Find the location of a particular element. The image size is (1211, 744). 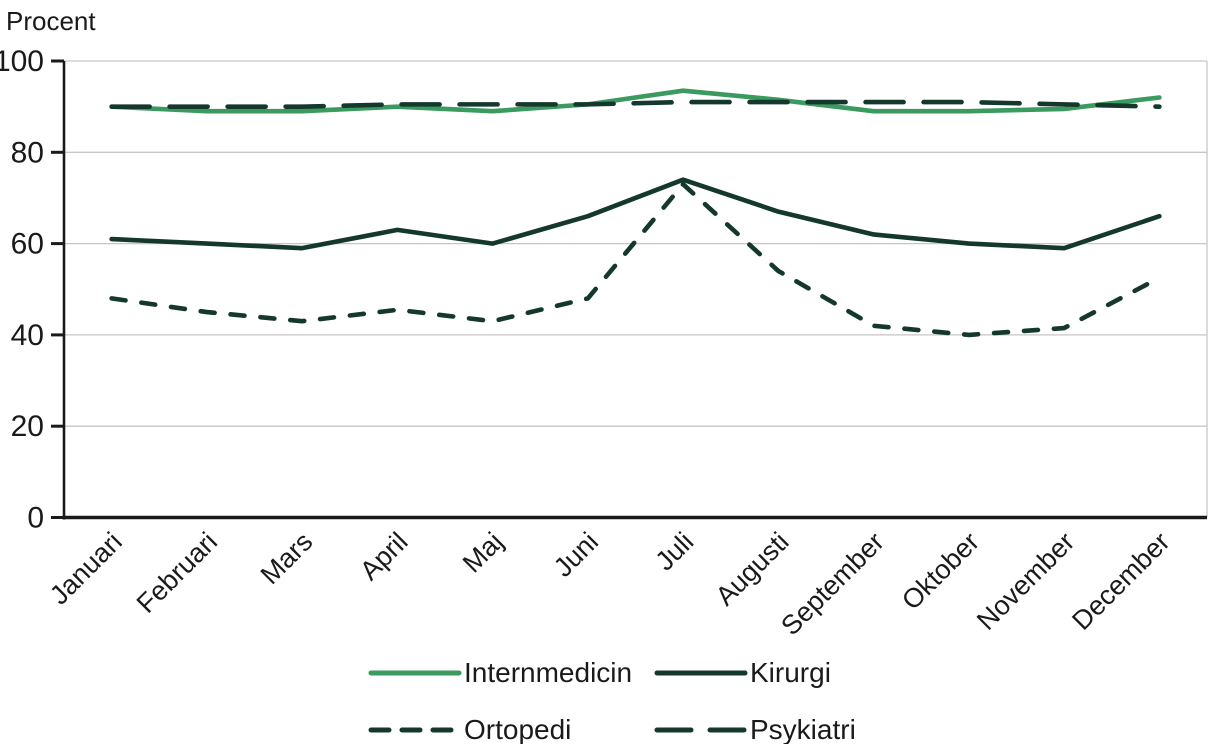

legend-swatch-kirurgi-icon is located at coordinates (701, 672).